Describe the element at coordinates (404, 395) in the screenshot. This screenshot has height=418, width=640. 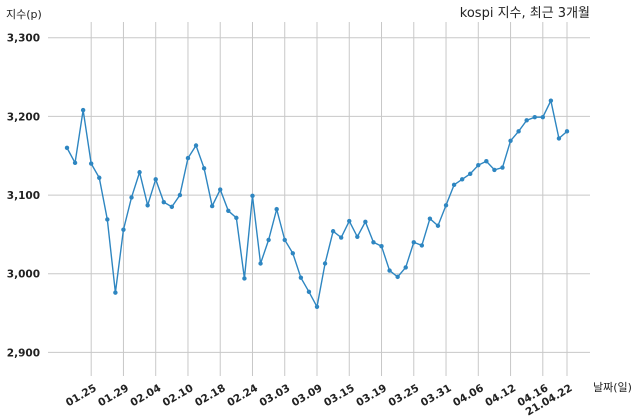
I see `x-tick-label: 03.25` at that location.